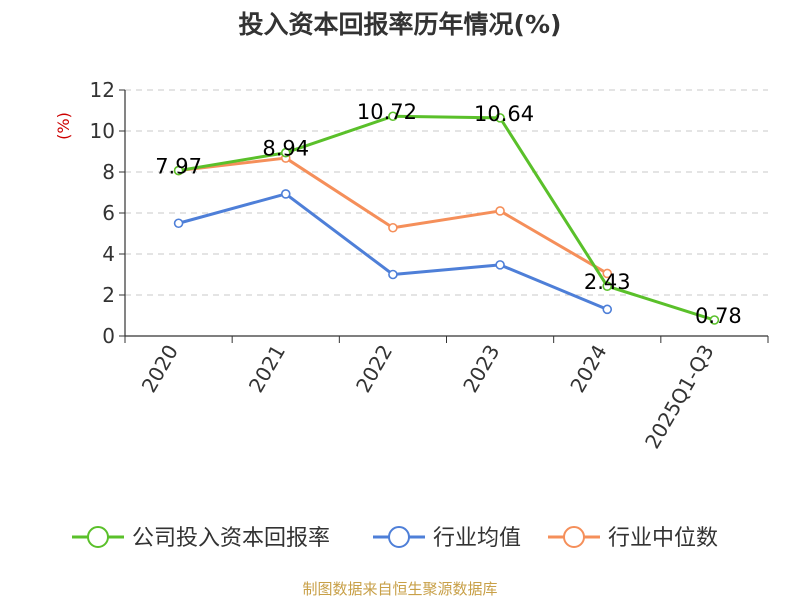  What do you see at coordinates (102, 90) in the screenshot?
I see `y-tick-label: 12` at bounding box center [102, 90].